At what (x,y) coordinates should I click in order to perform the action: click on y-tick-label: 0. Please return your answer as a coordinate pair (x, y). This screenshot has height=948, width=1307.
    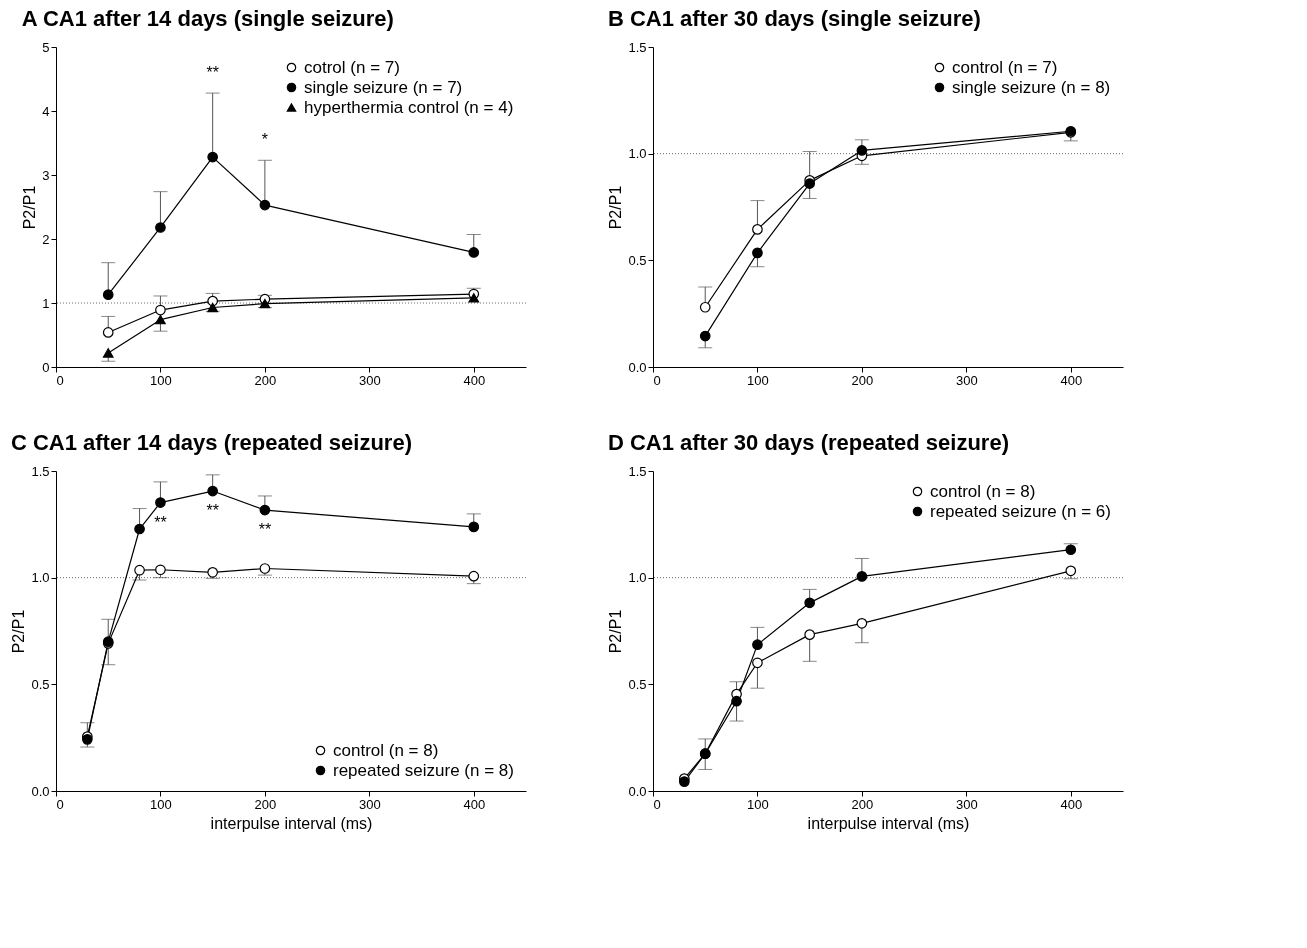
    Looking at the image, I should click on (46, 367).